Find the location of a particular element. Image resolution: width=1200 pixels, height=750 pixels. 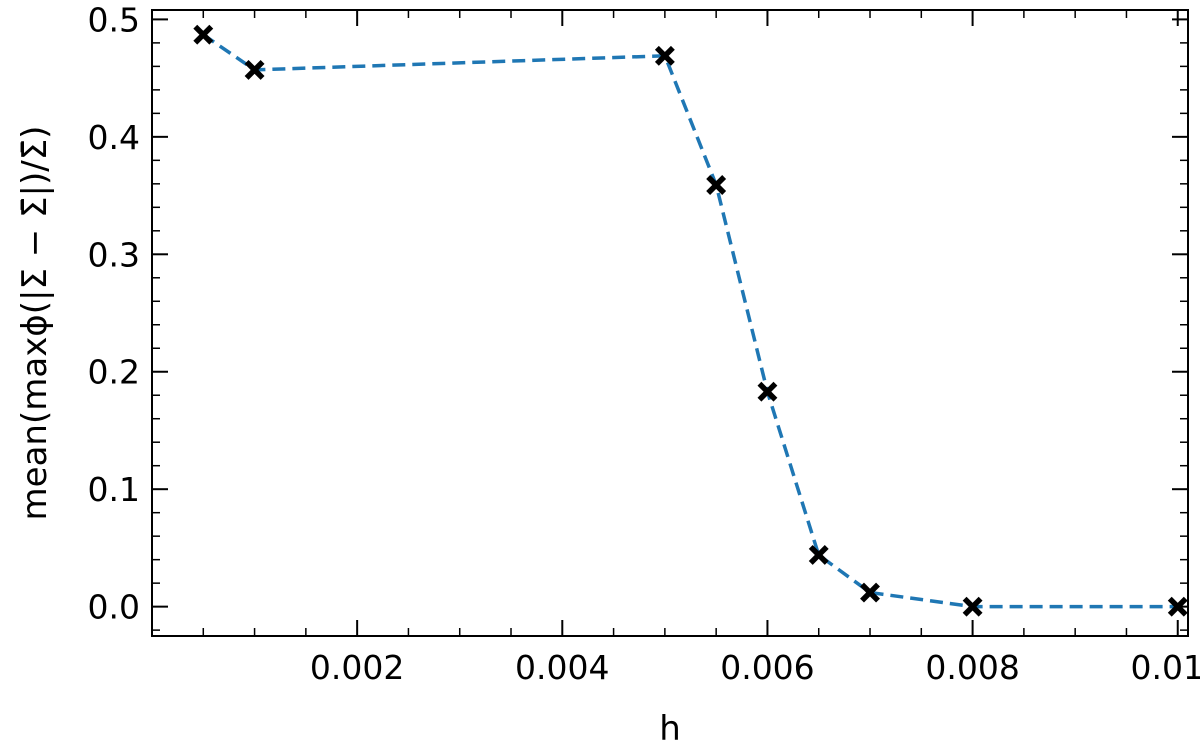

y-tick-label: 0.0 is located at coordinates (114, 607).